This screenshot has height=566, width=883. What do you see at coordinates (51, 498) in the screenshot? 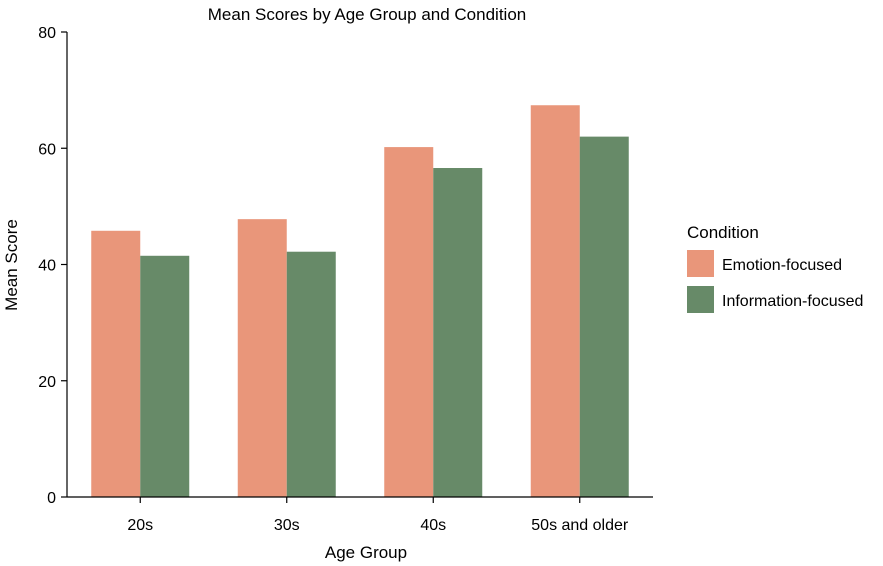
I see `y-tick-label: 0` at bounding box center [51, 498].